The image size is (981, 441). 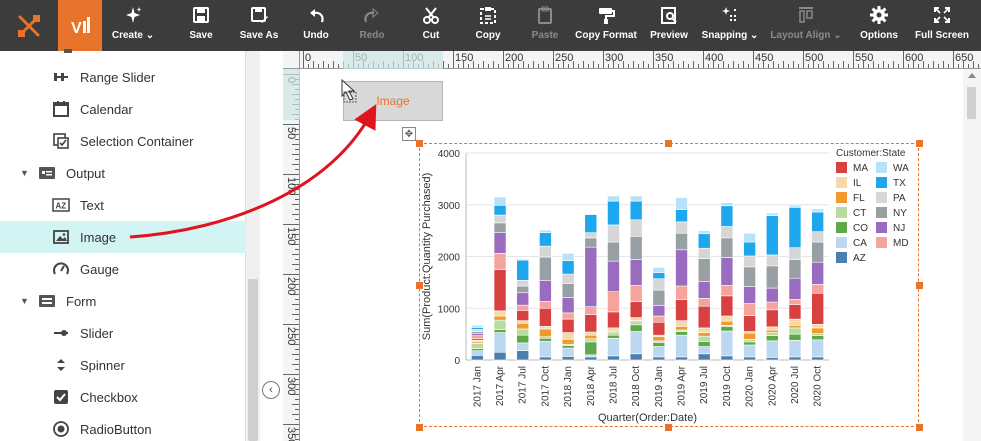 I want to click on panel-item-text: AZ Text, so click(x=123, y=205).